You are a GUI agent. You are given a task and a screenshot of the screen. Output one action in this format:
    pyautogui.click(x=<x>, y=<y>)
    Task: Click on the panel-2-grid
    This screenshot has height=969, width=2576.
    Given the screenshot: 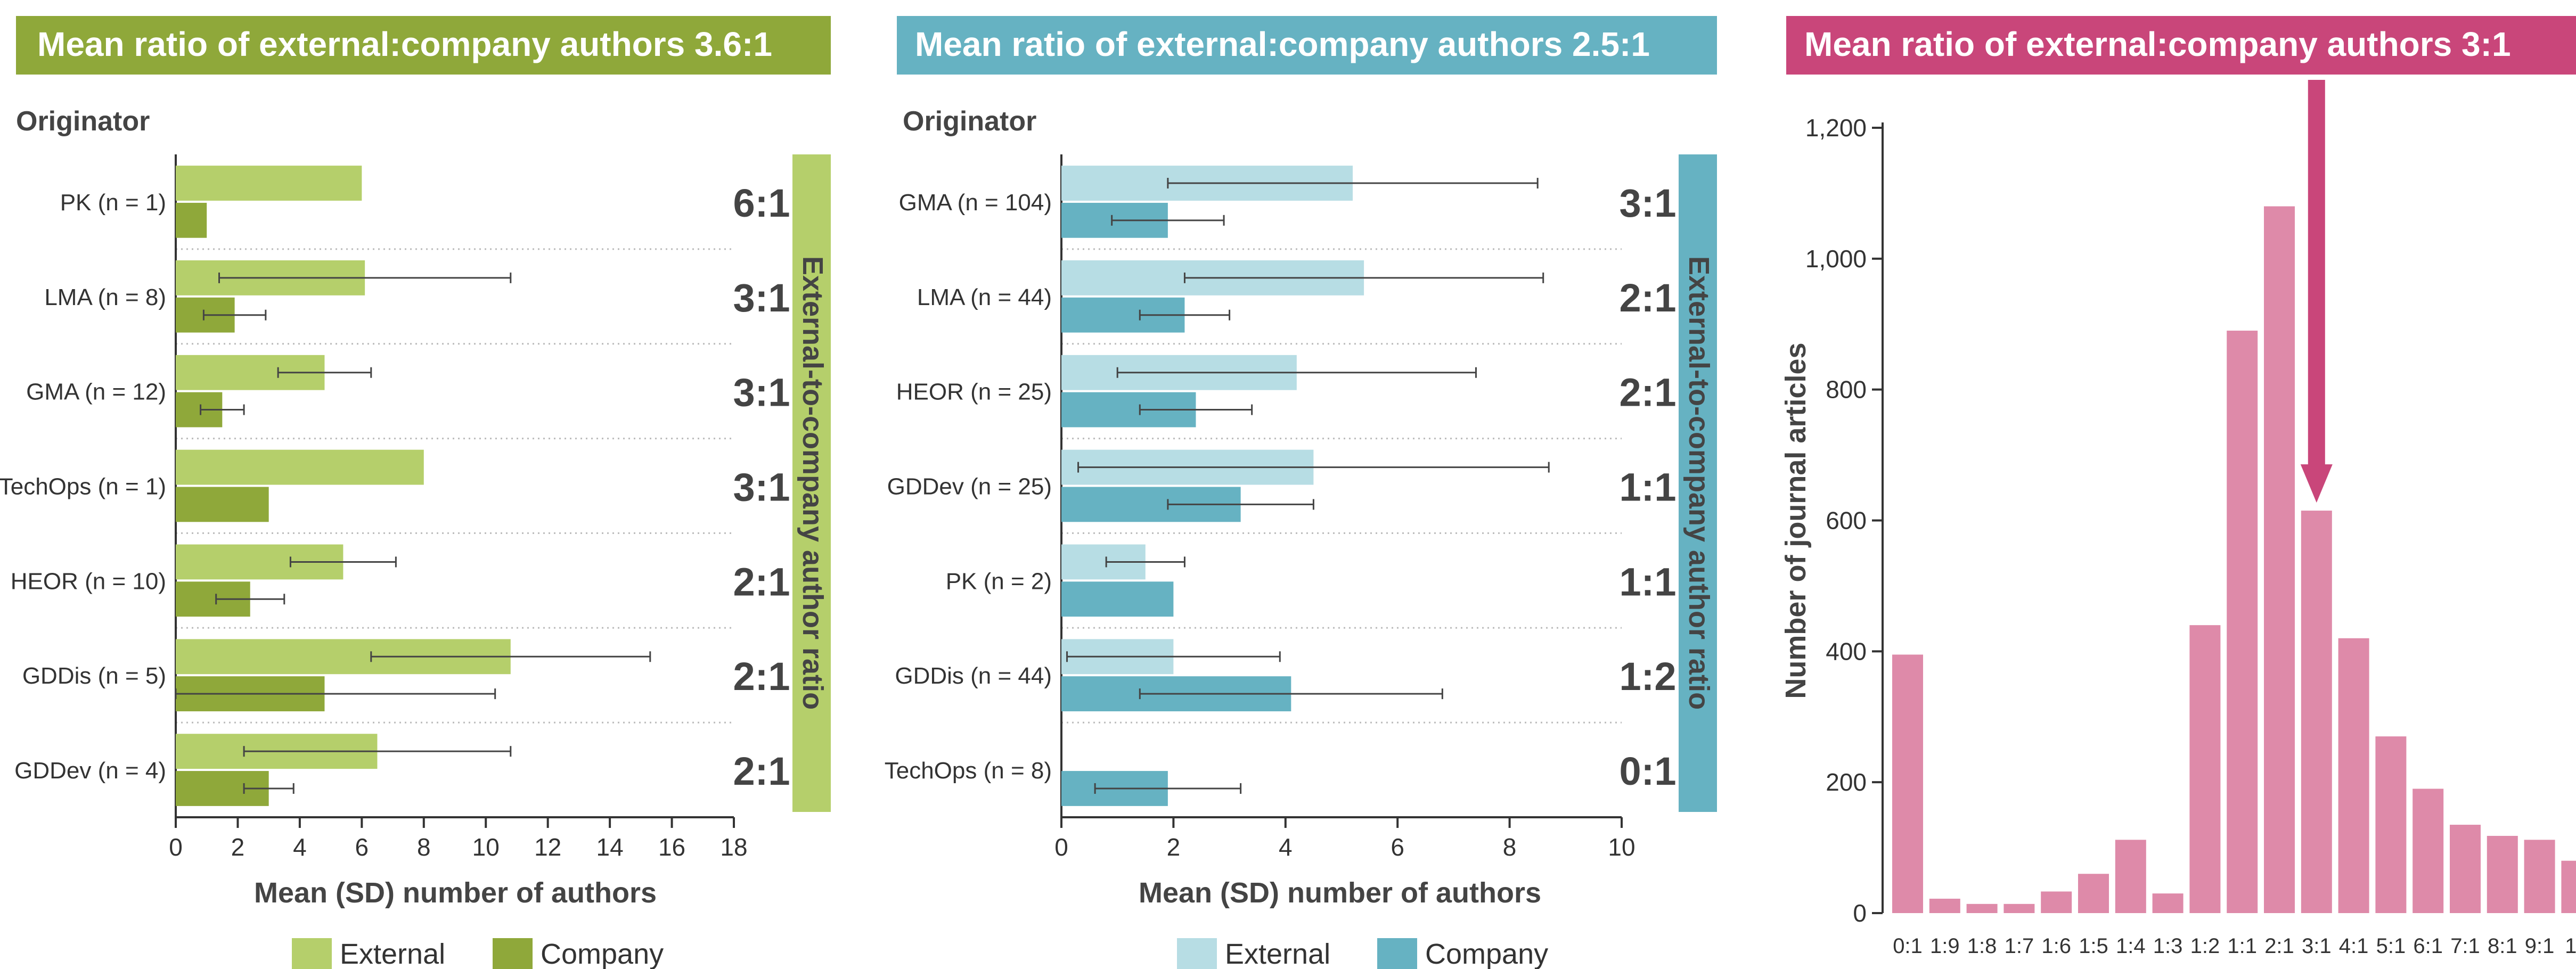 What is the action you would take?
    pyautogui.click(x=1341, y=486)
    